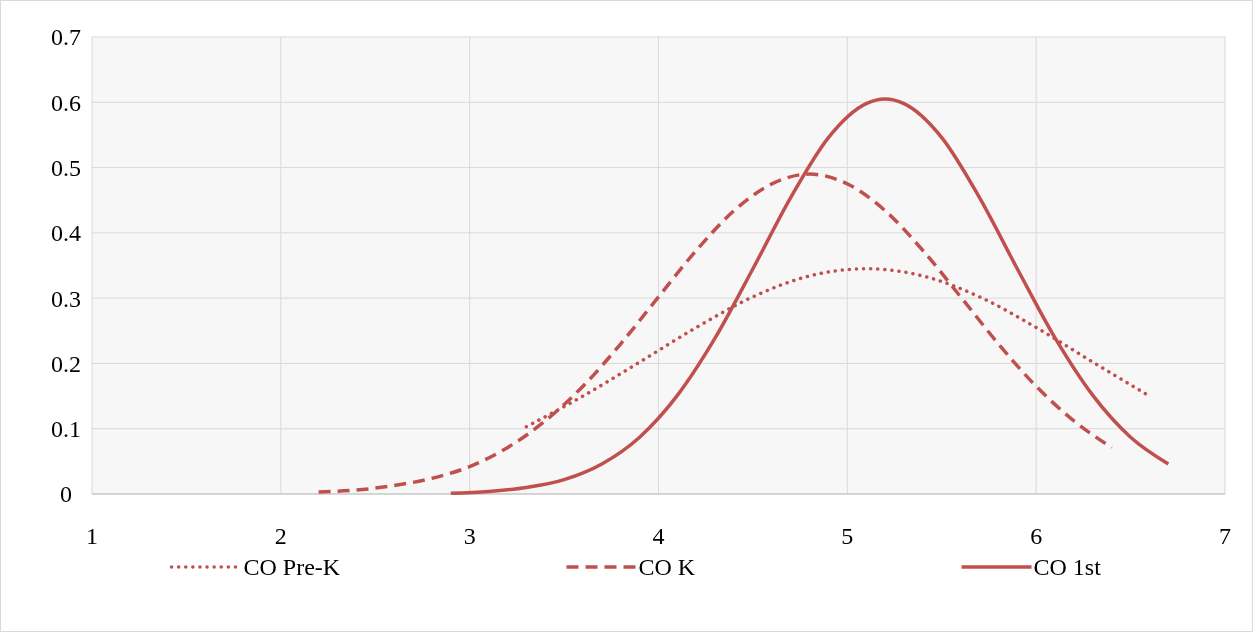  Describe the element at coordinates (847, 536) in the screenshot. I see `x-tick-label: 5` at that location.